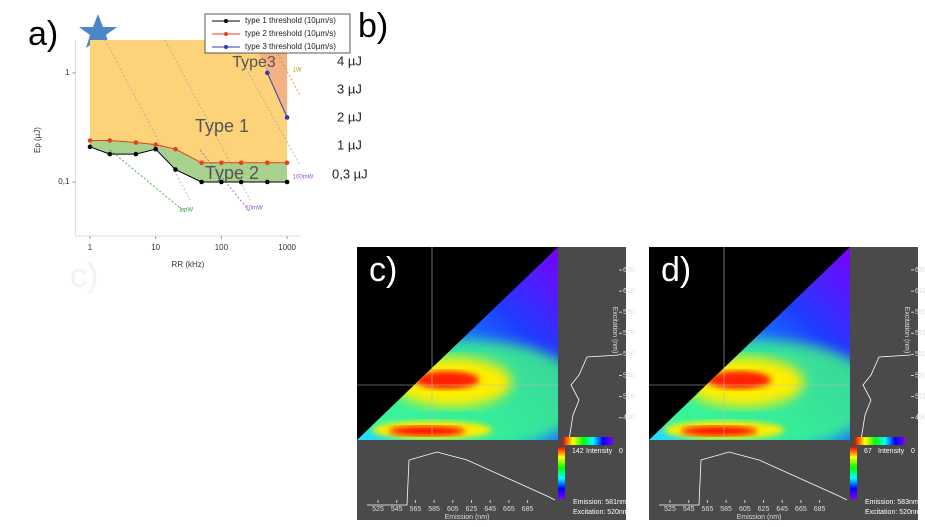 The image size is (925, 527). Describe the element at coordinates (285, 67) in the screenshot. I see `power-line` at that location.